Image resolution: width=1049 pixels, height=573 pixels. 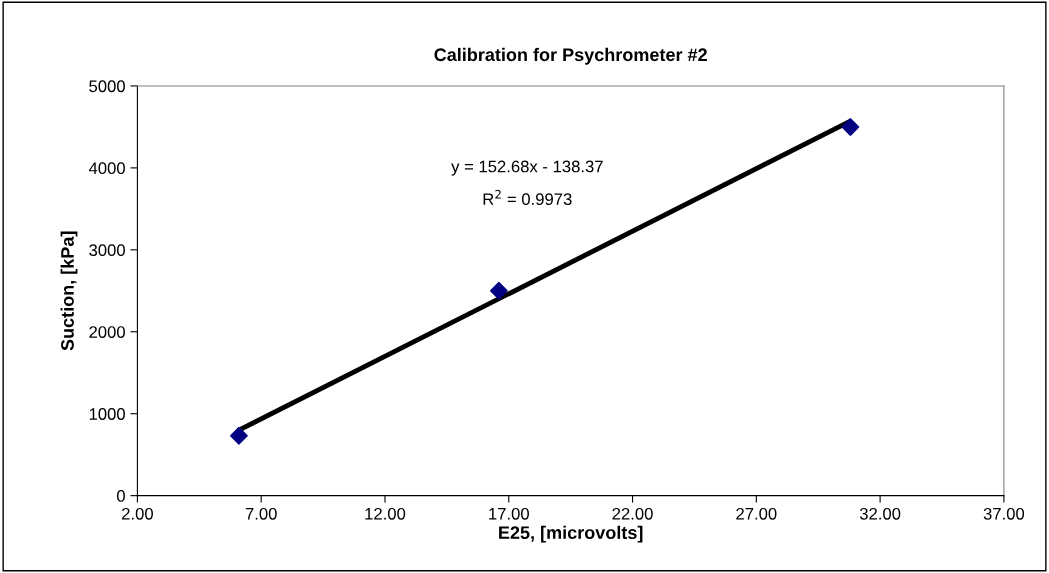 I want to click on x-tick-label: 27.00, so click(x=756, y=513).